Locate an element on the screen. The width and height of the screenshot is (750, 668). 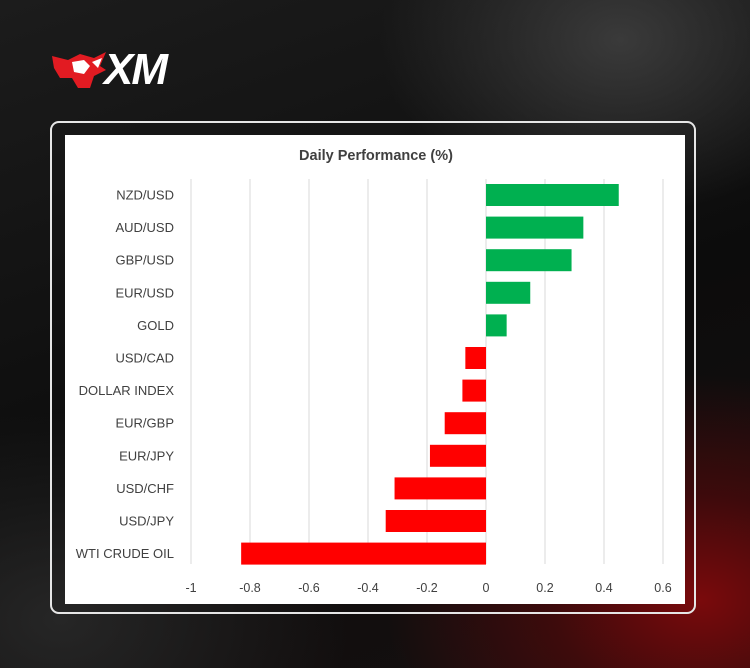
x-tick-label: -0.6 is located at coordinates (309, 588).